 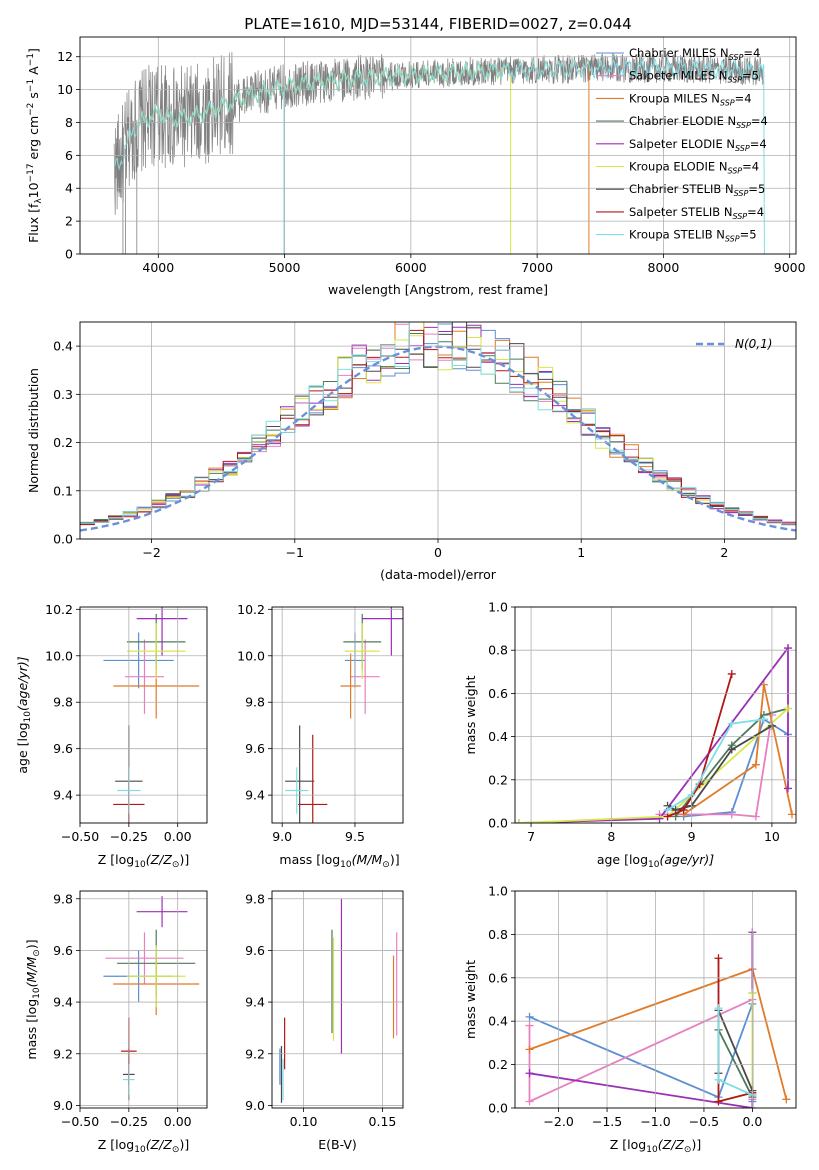 What do you see at coordinates (63, 394) in the screenshot?
I see `y-tick-label: 0.3` at bounding box center [63, 394].